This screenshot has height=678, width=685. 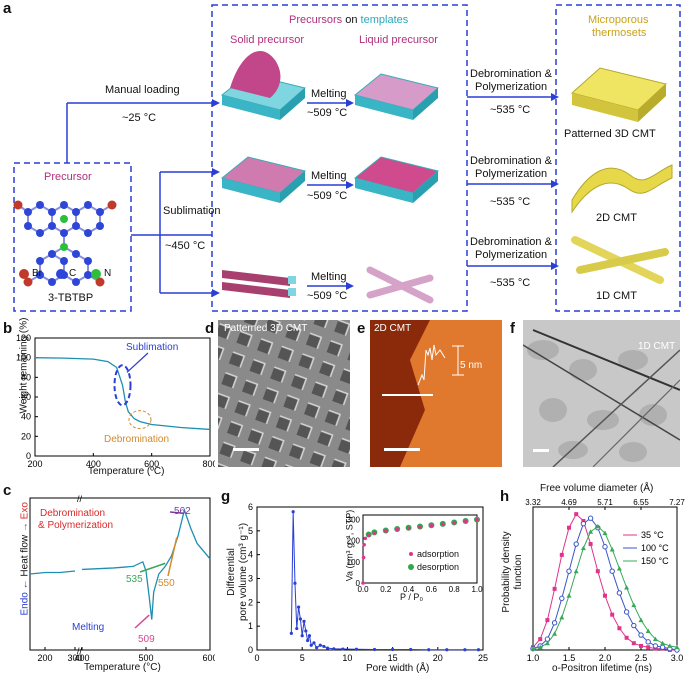 I want to click on product-3d, so click(x=619, y=94).